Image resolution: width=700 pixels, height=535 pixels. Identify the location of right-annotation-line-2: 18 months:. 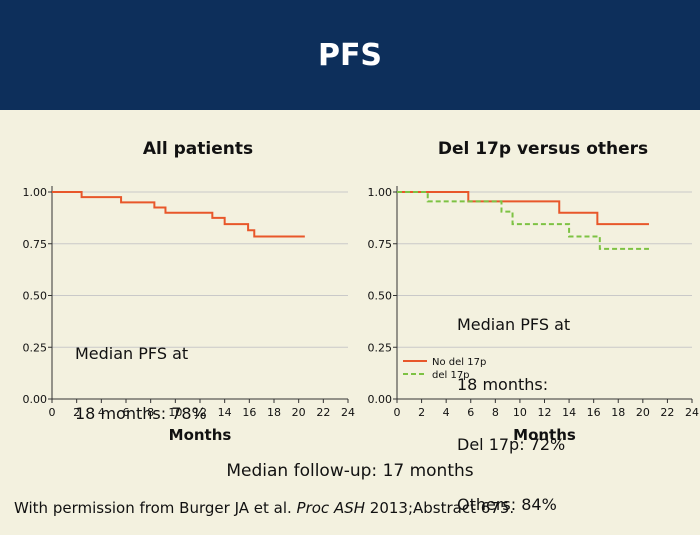
(503, 384).